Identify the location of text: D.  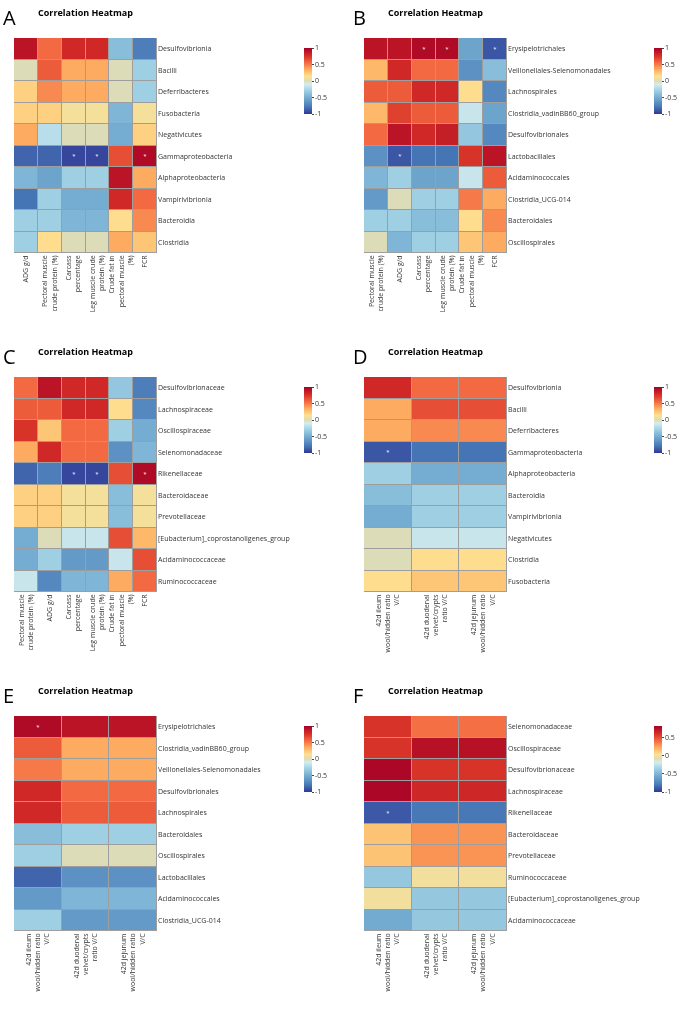
(360, 356).